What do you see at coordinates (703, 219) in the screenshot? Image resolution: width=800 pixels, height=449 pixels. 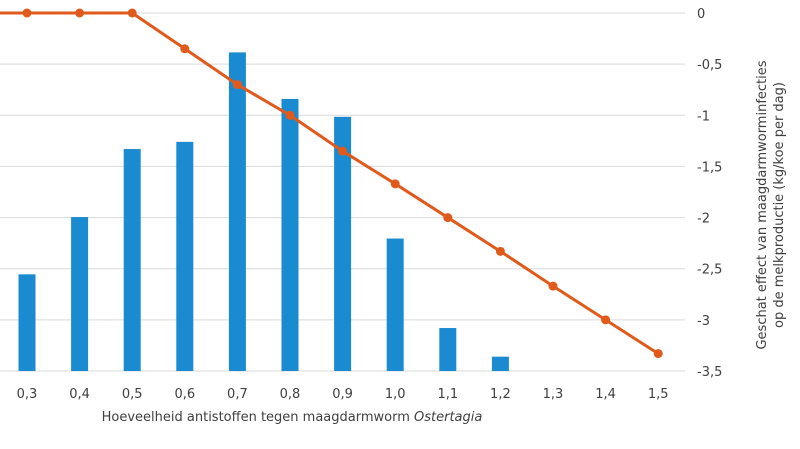 I see `right-tick-label: -2` at bounding box center [703, 219].